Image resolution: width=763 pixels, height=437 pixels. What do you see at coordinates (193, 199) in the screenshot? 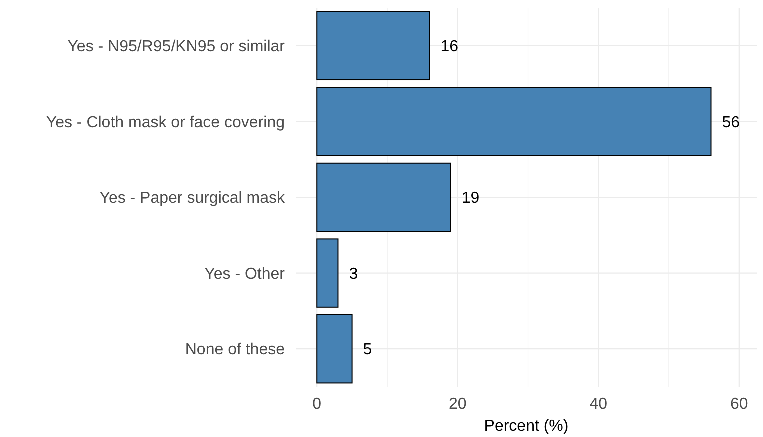
I see `y-tick-label: Yes - Paper surgical mask` at bounding box center [193, 199].